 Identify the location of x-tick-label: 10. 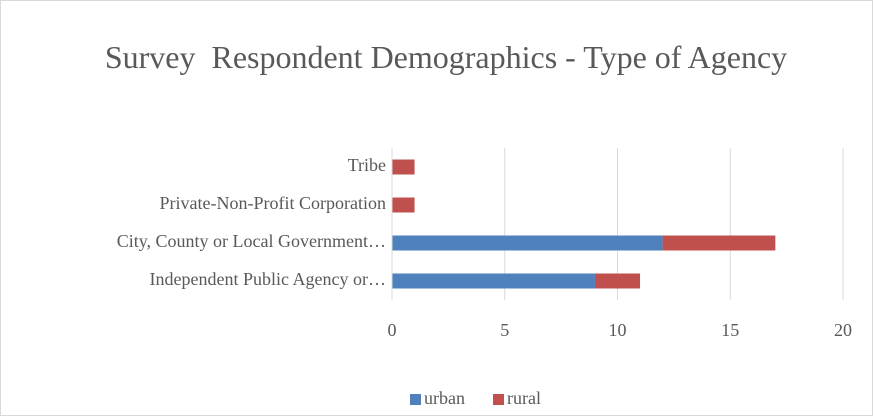
(618, 330).